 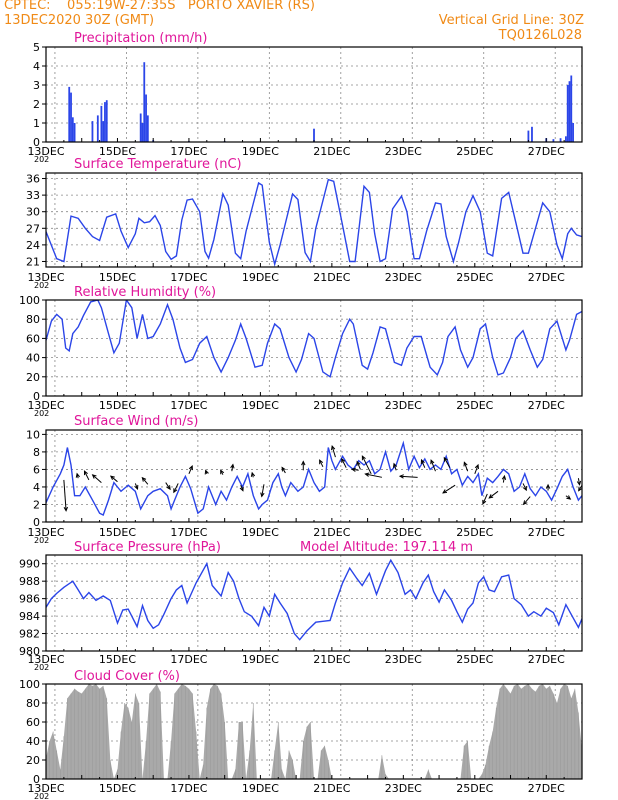 I want to click on wind-xtick-label: 17DEC, so click(x=188, y=532).